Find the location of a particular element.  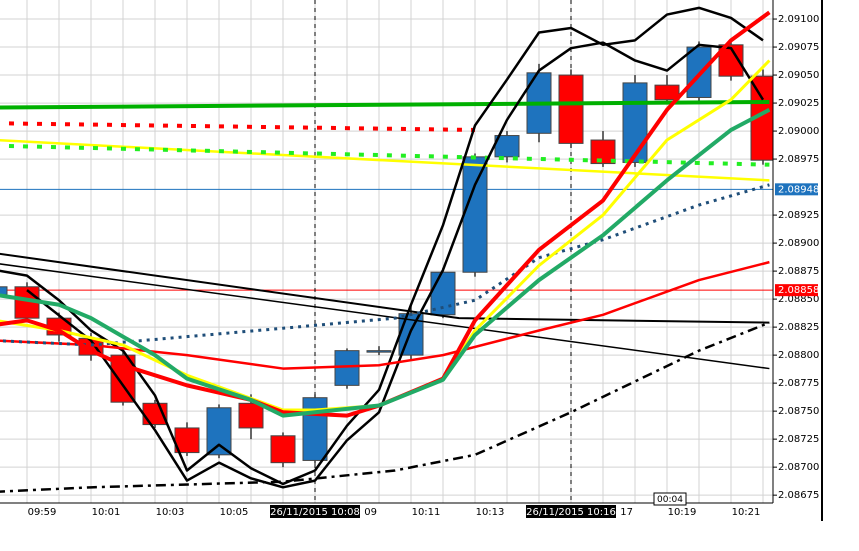

x-tick-label: 10:13 is located at coordinates (490, 512).